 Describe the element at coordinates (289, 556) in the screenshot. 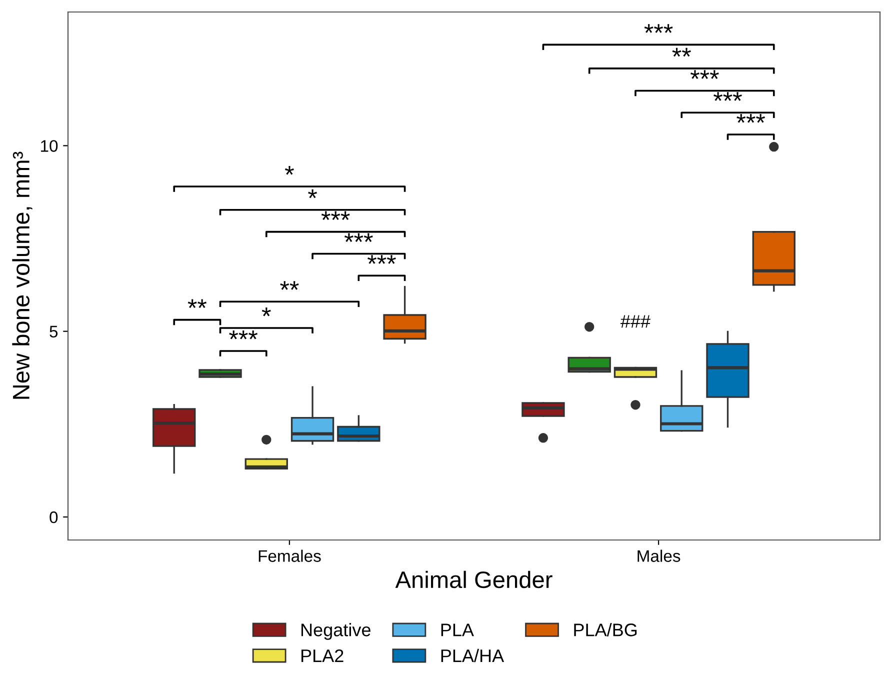

I see `x-tick-label: Females` at that location.